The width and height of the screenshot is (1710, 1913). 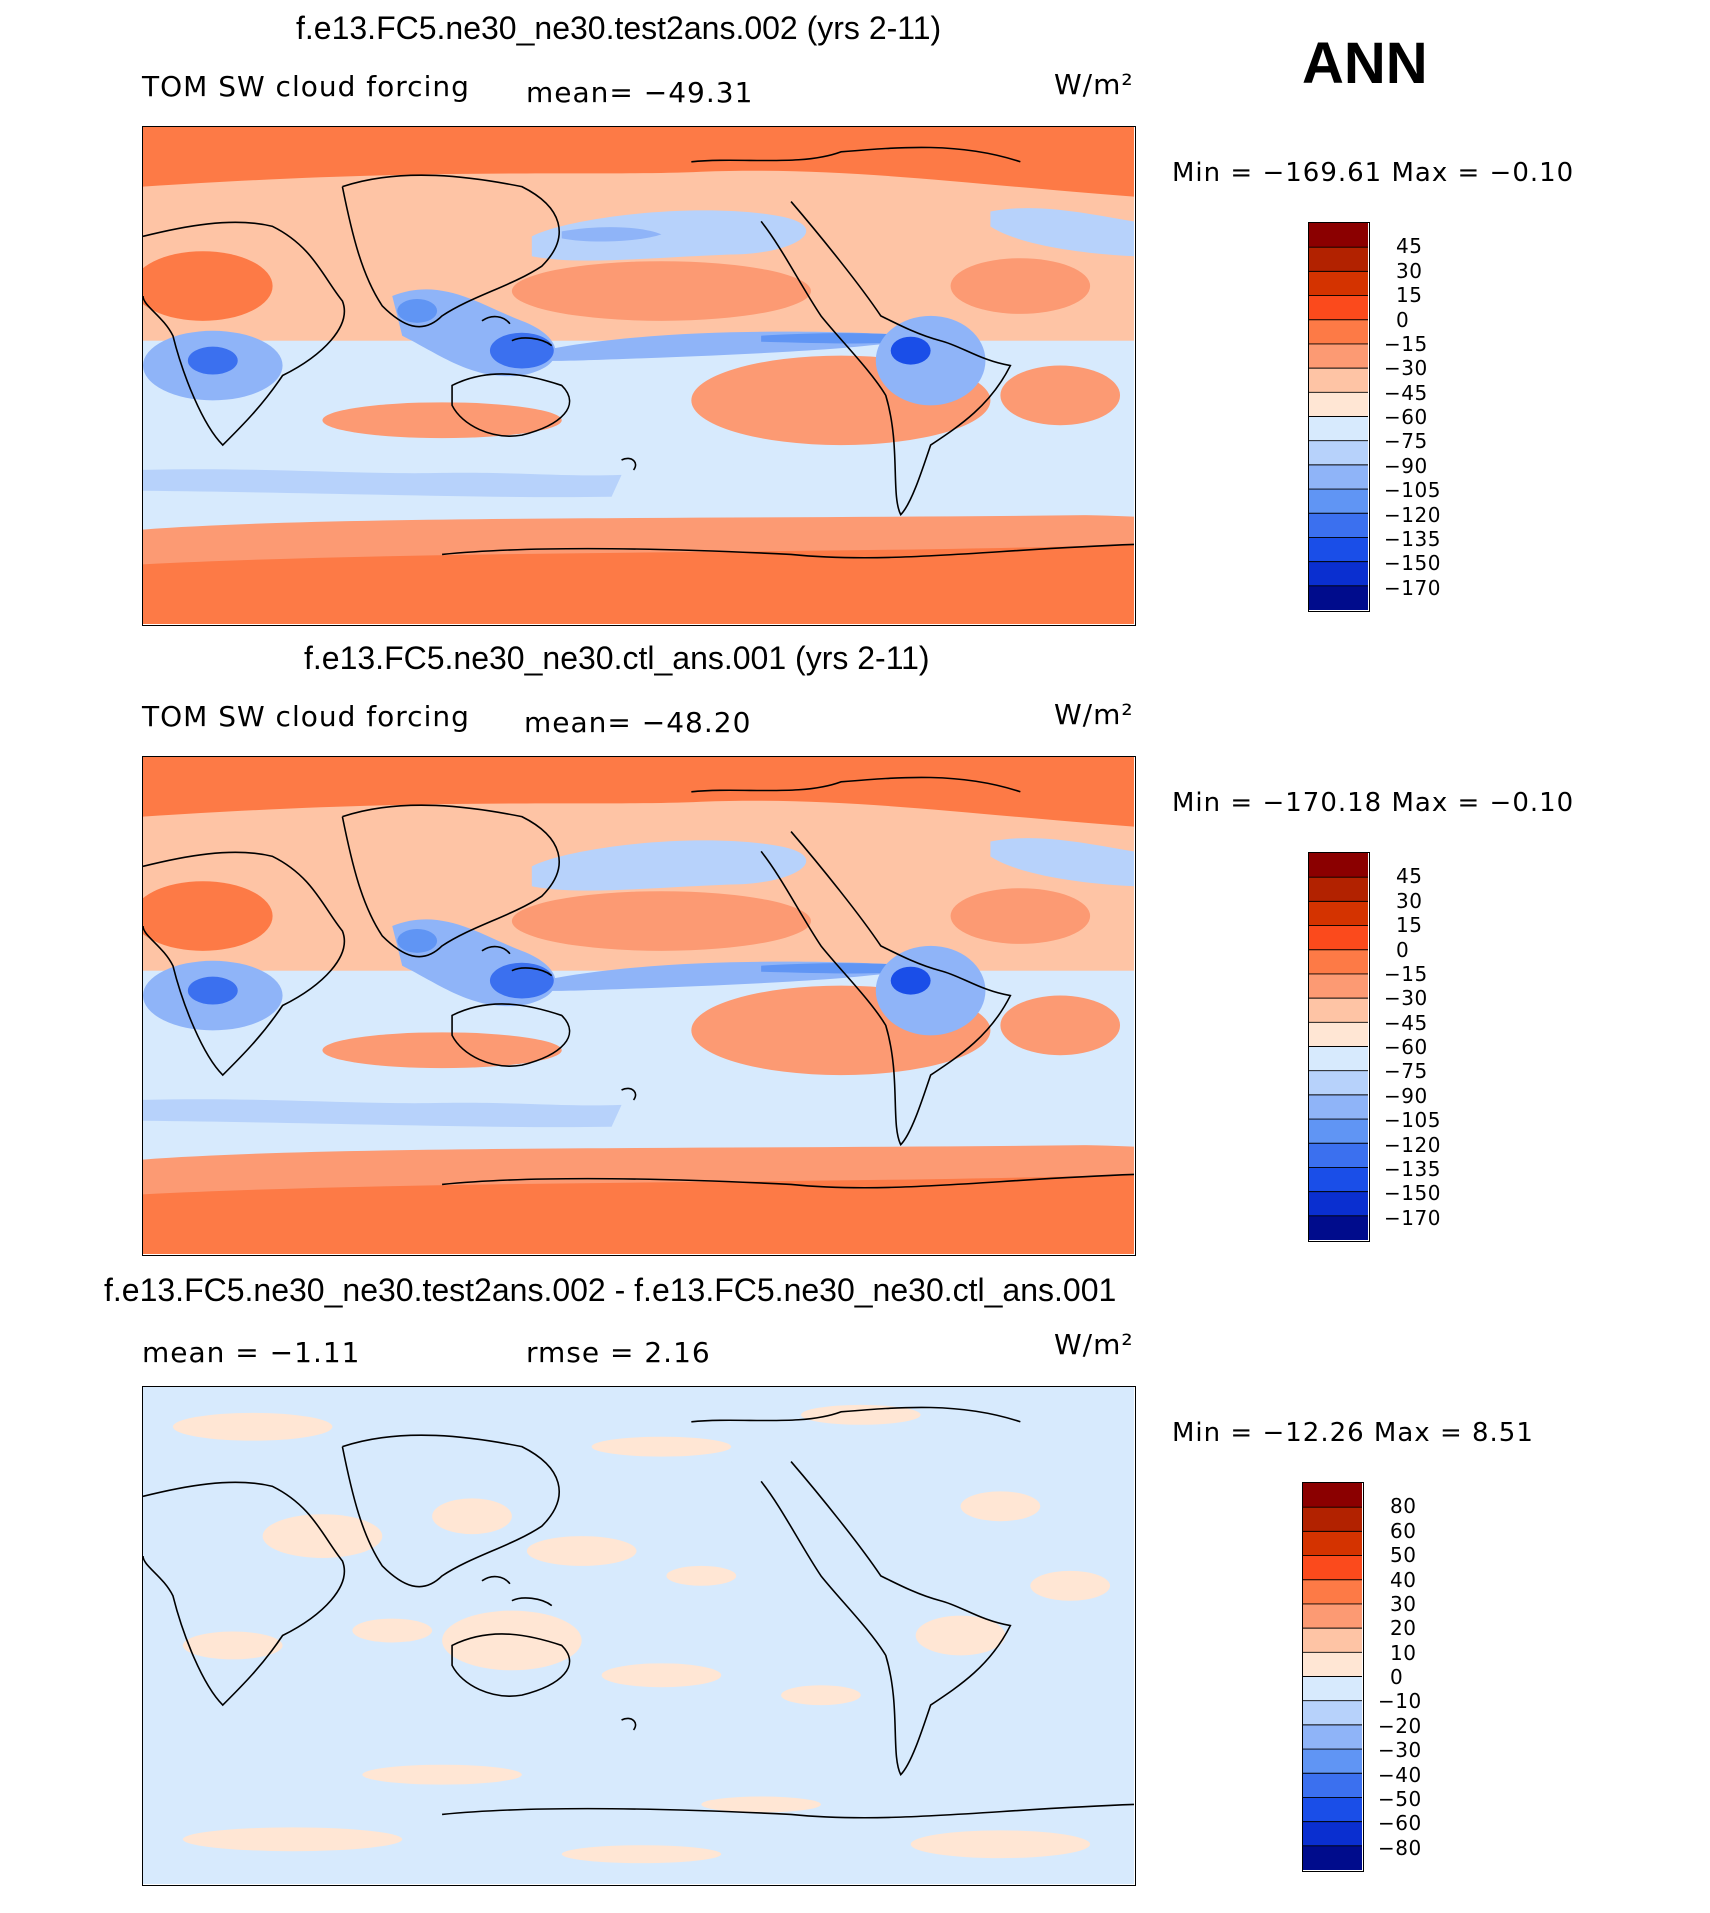 I want to click on colorbar-tick-label: 80, so click(x=1403, y=1506).